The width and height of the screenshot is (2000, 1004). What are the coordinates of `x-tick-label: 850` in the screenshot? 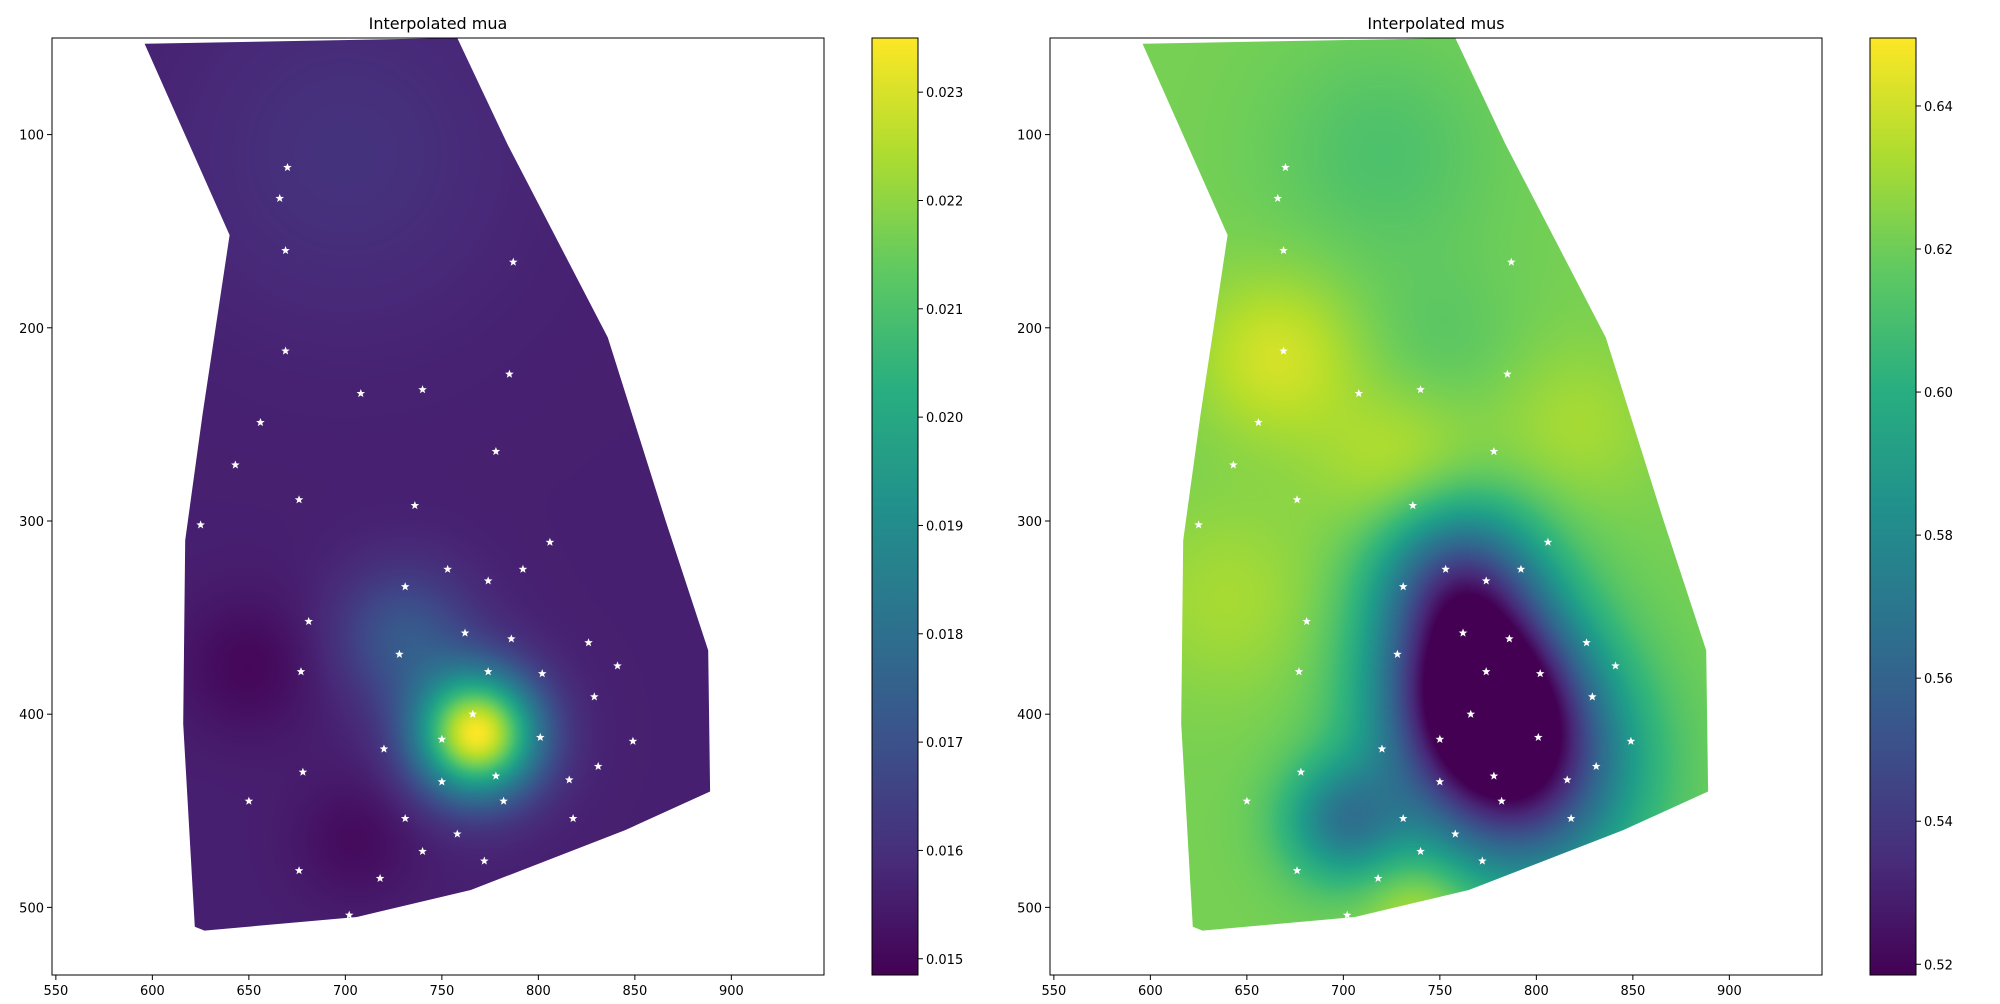 It's located at (634, 991).